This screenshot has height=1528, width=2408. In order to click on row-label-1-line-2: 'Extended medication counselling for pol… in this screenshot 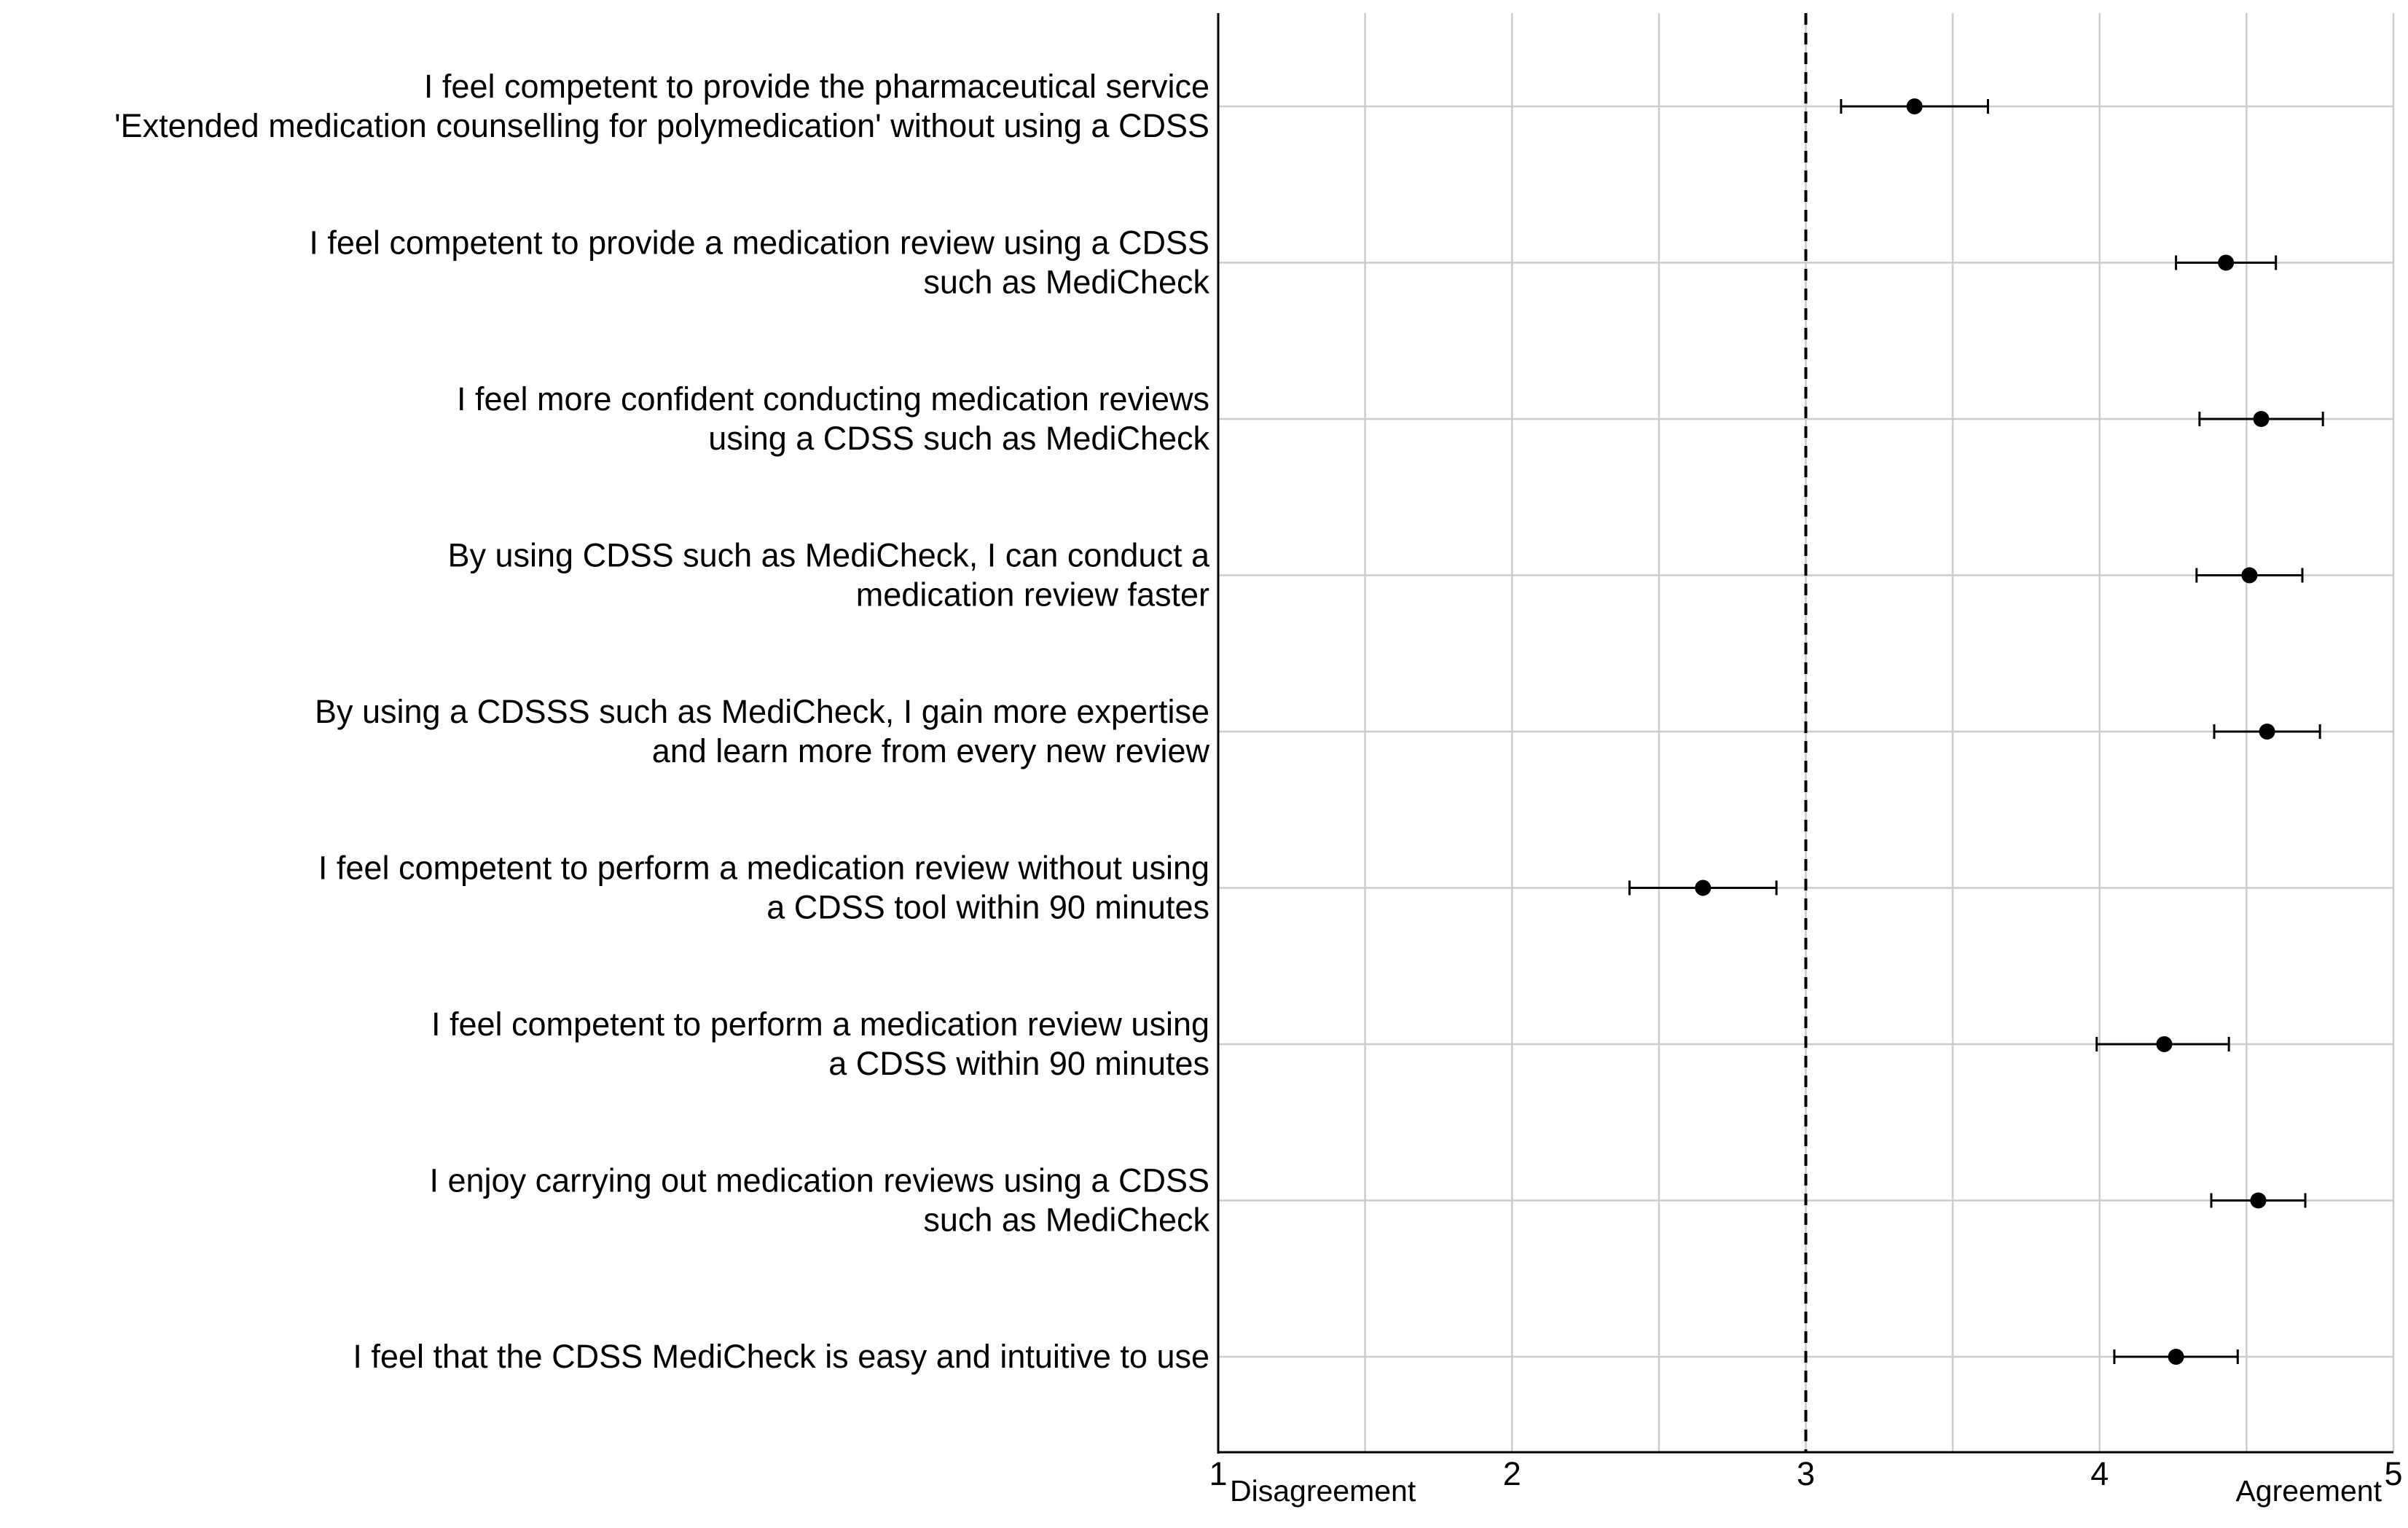, I will do `click(661, 125)`.